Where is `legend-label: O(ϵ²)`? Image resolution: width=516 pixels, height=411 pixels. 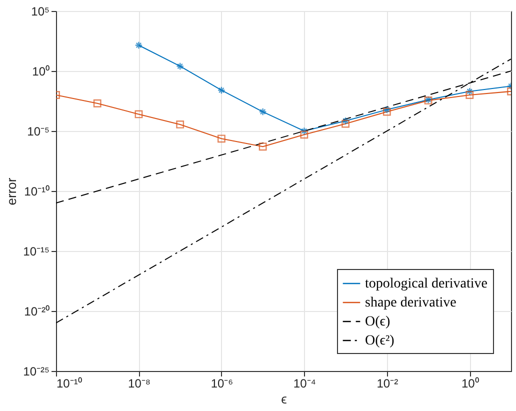 legend-label: O(ϵ²) is located at coordinates (380, 341).